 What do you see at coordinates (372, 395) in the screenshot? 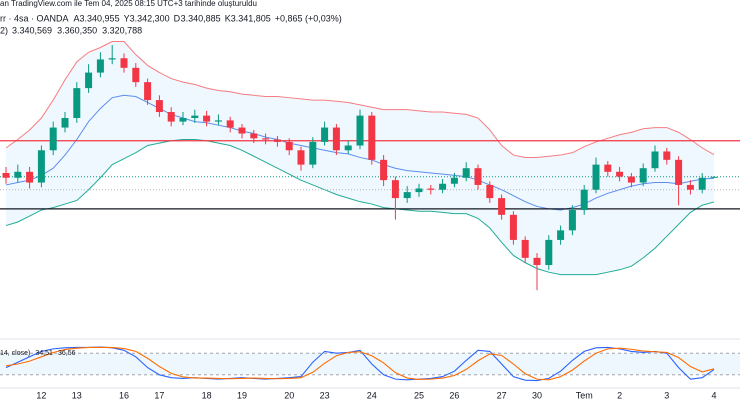
I see `x-tick-label: 24` at bounding box center [372, 395].